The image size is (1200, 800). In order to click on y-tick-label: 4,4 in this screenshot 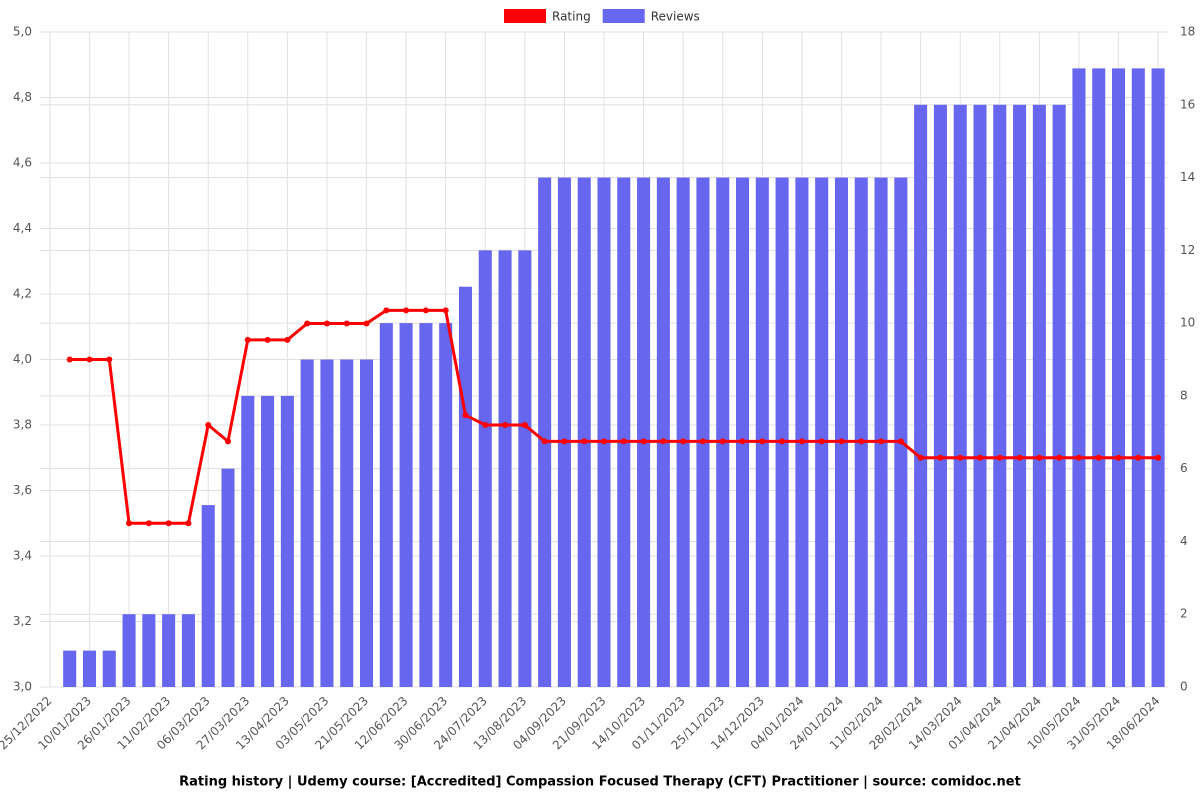, I will do `click(22, 228)`.